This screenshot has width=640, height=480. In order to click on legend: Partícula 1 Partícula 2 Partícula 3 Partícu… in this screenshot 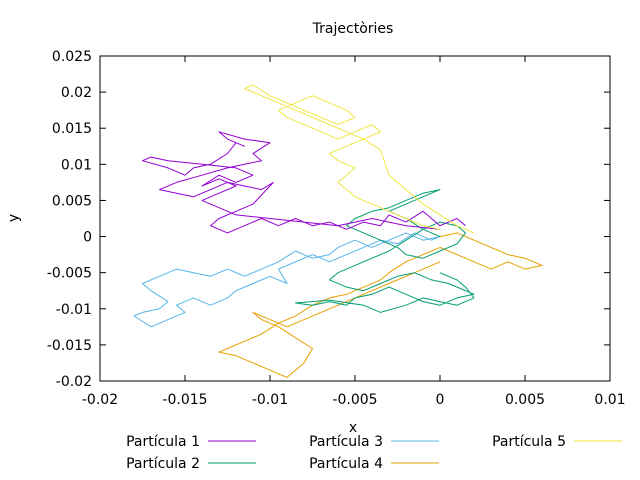, I will do `click(374, 453)`.